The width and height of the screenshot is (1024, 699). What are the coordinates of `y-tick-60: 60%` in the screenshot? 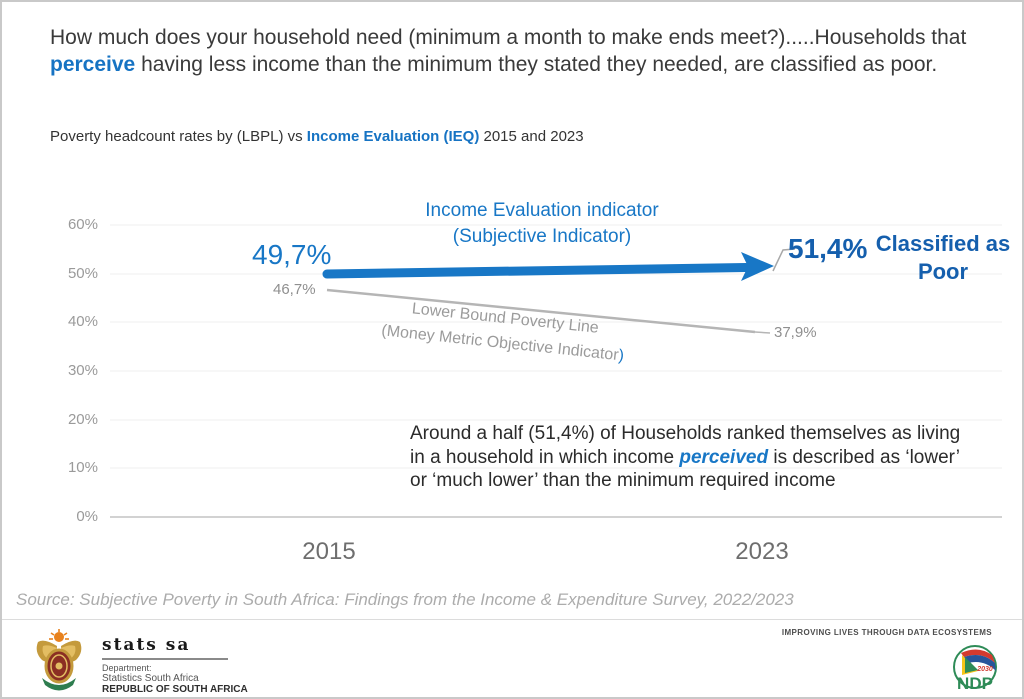 It's located at (82, 224).